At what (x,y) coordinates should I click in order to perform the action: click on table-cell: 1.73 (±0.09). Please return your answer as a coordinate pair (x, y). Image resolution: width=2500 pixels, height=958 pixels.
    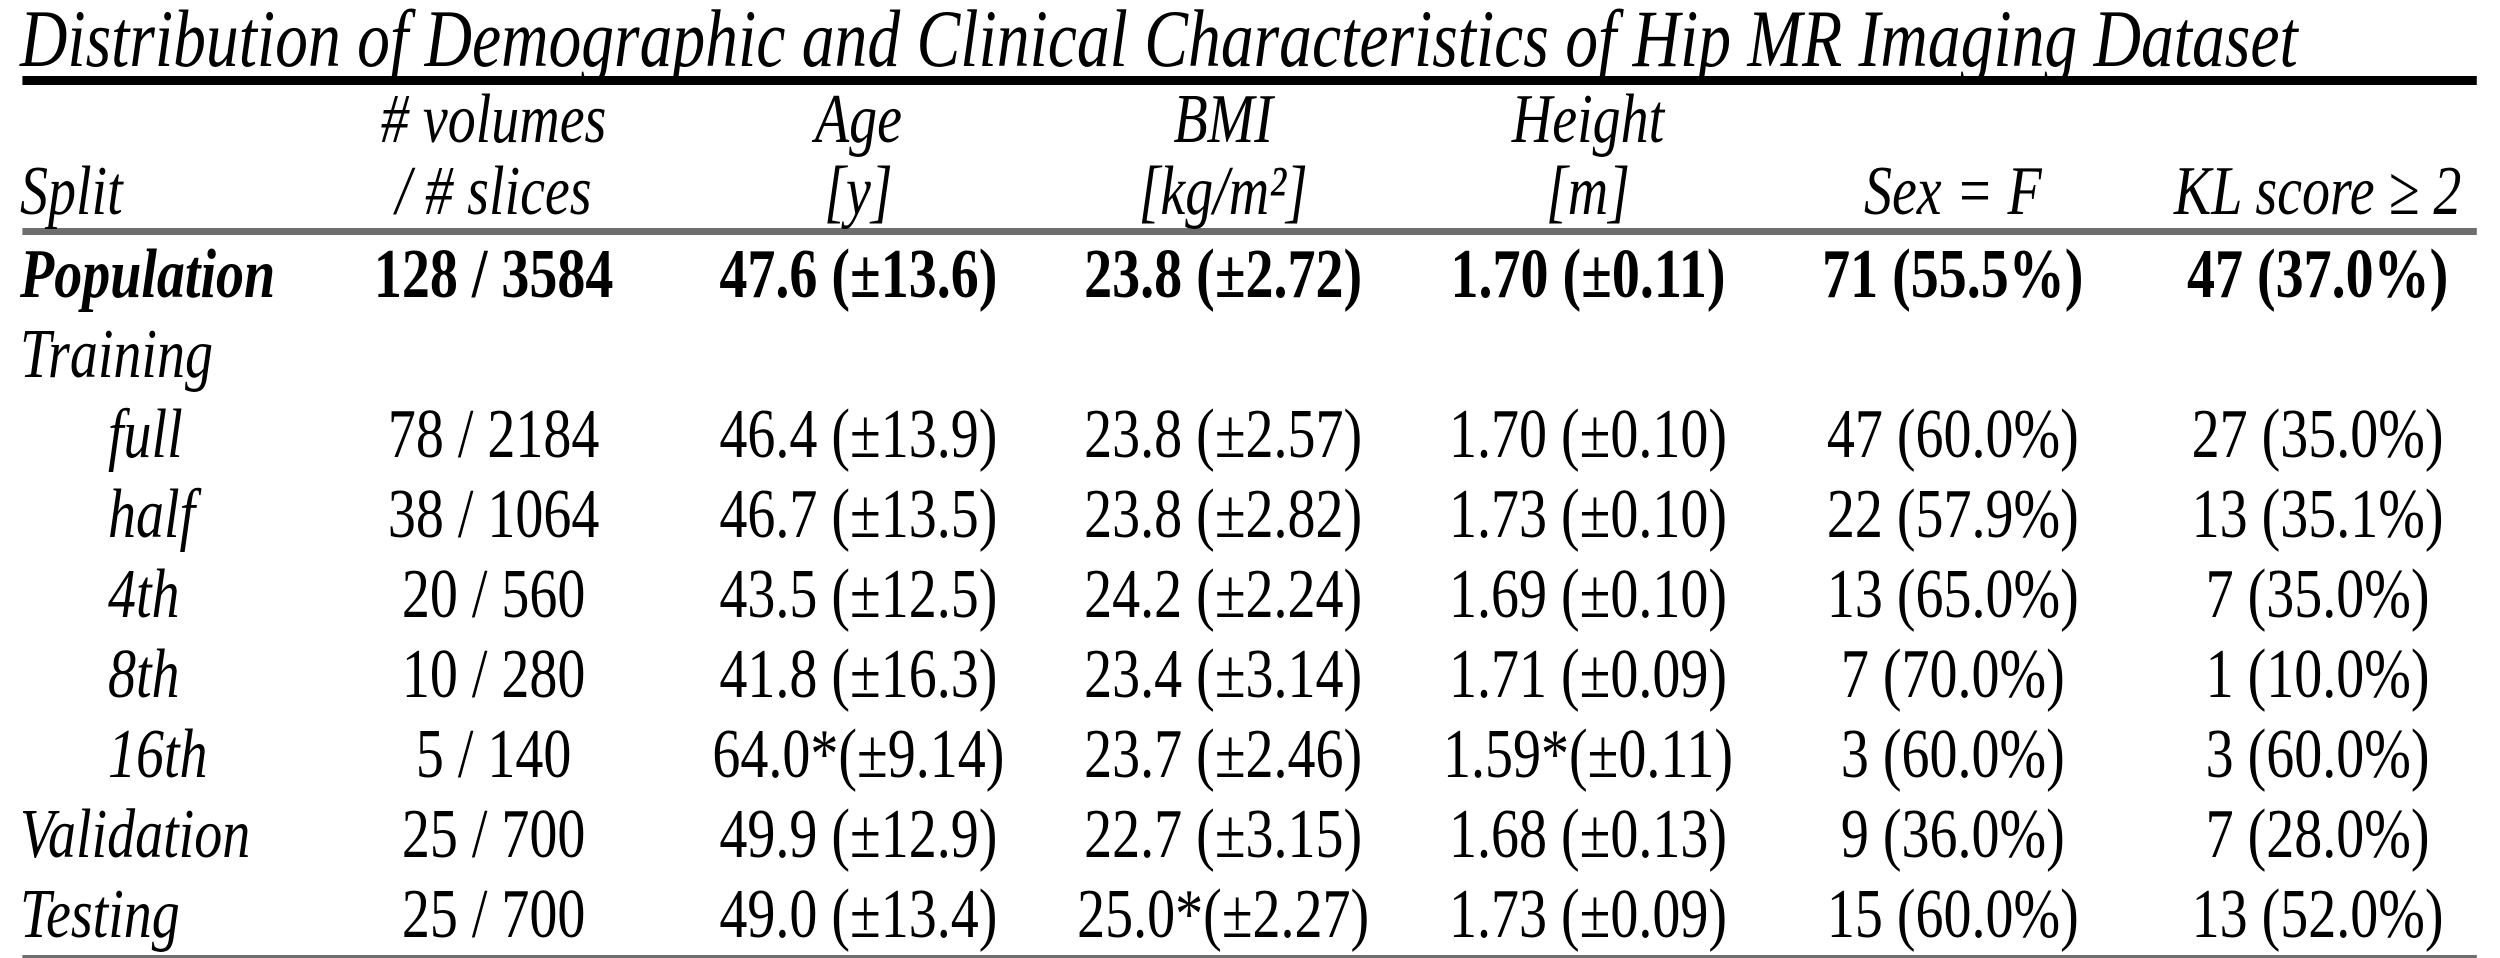
    Looking at the image, I should click on (1588, 914).